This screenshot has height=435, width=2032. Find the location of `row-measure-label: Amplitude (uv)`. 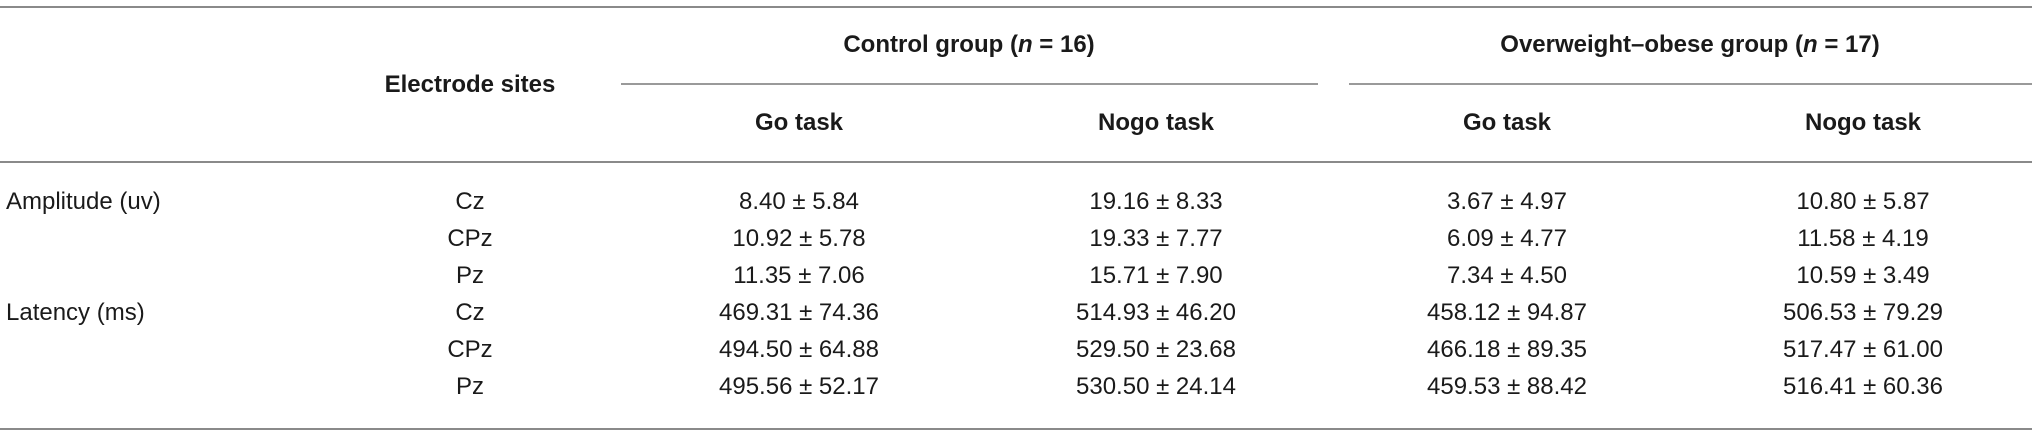

row-measure-label: Amplitude (uv) is located at coordinates (83, 201).